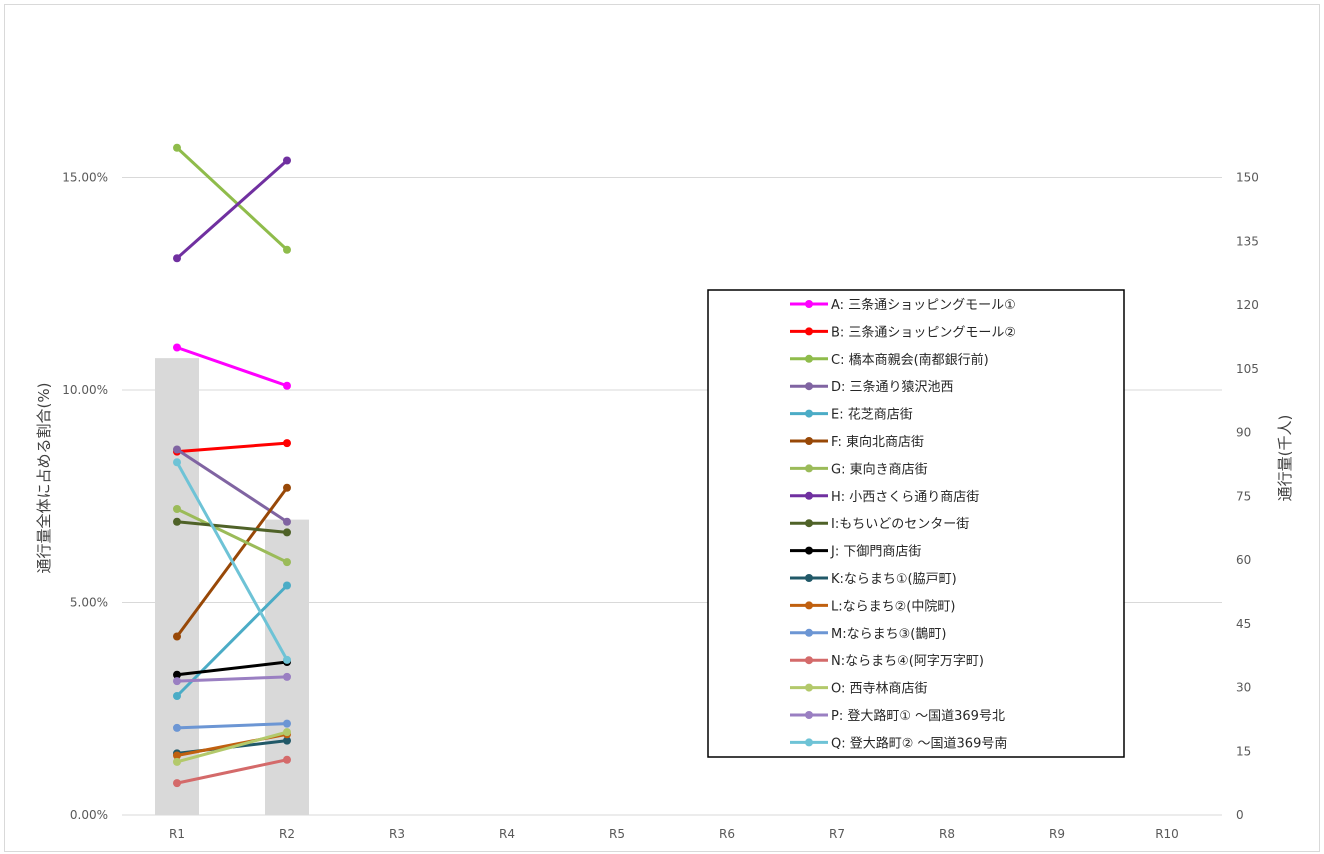  Describe the element at coordinates (903, 332) in the screenshot. I see `legend-item: B: 三条通ショッピングモール②` at that location.